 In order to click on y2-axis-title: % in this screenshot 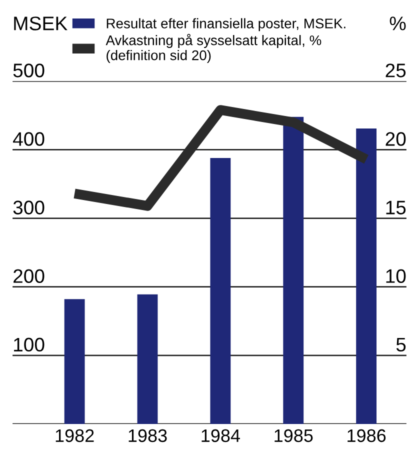, I will do `click(398, 23)`.